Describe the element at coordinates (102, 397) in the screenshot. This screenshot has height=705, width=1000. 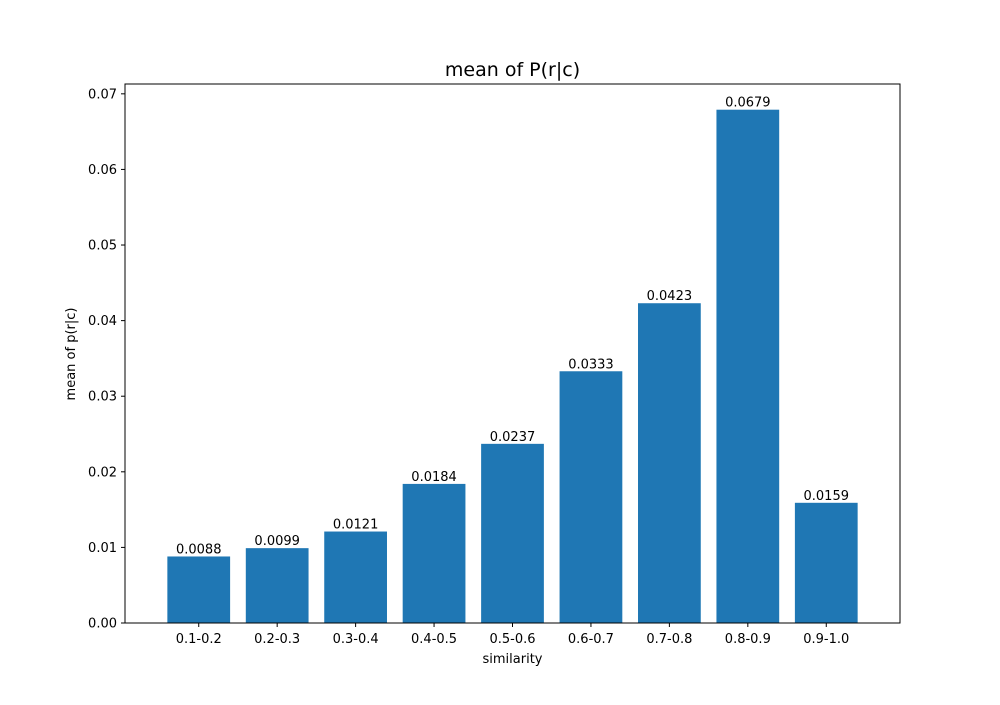
I see `y-tick-label: 0.03` at that location.